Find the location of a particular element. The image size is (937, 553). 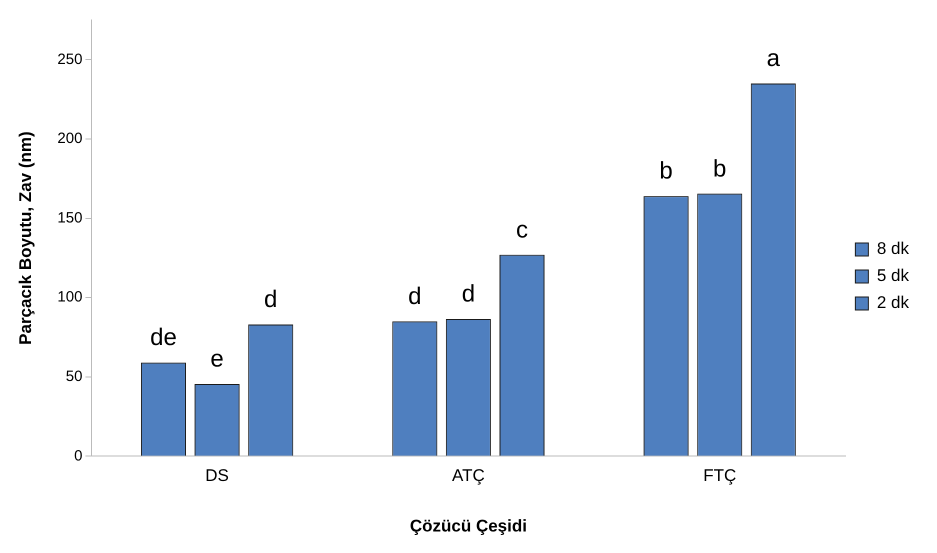

data-label: de is located at coordinates (163, 338).